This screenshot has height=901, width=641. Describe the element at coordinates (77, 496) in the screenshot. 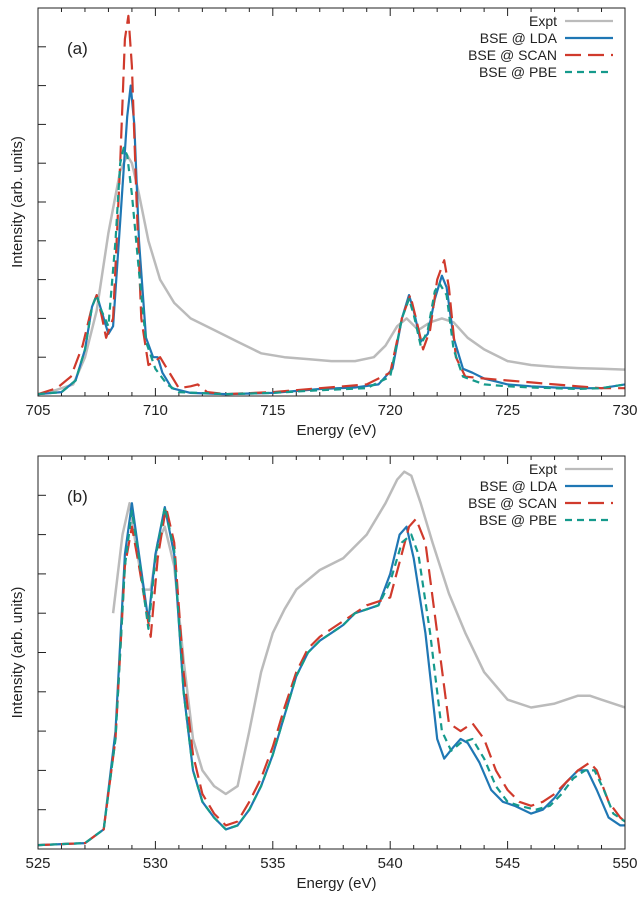

I see `panel-label: (b)` at that location.